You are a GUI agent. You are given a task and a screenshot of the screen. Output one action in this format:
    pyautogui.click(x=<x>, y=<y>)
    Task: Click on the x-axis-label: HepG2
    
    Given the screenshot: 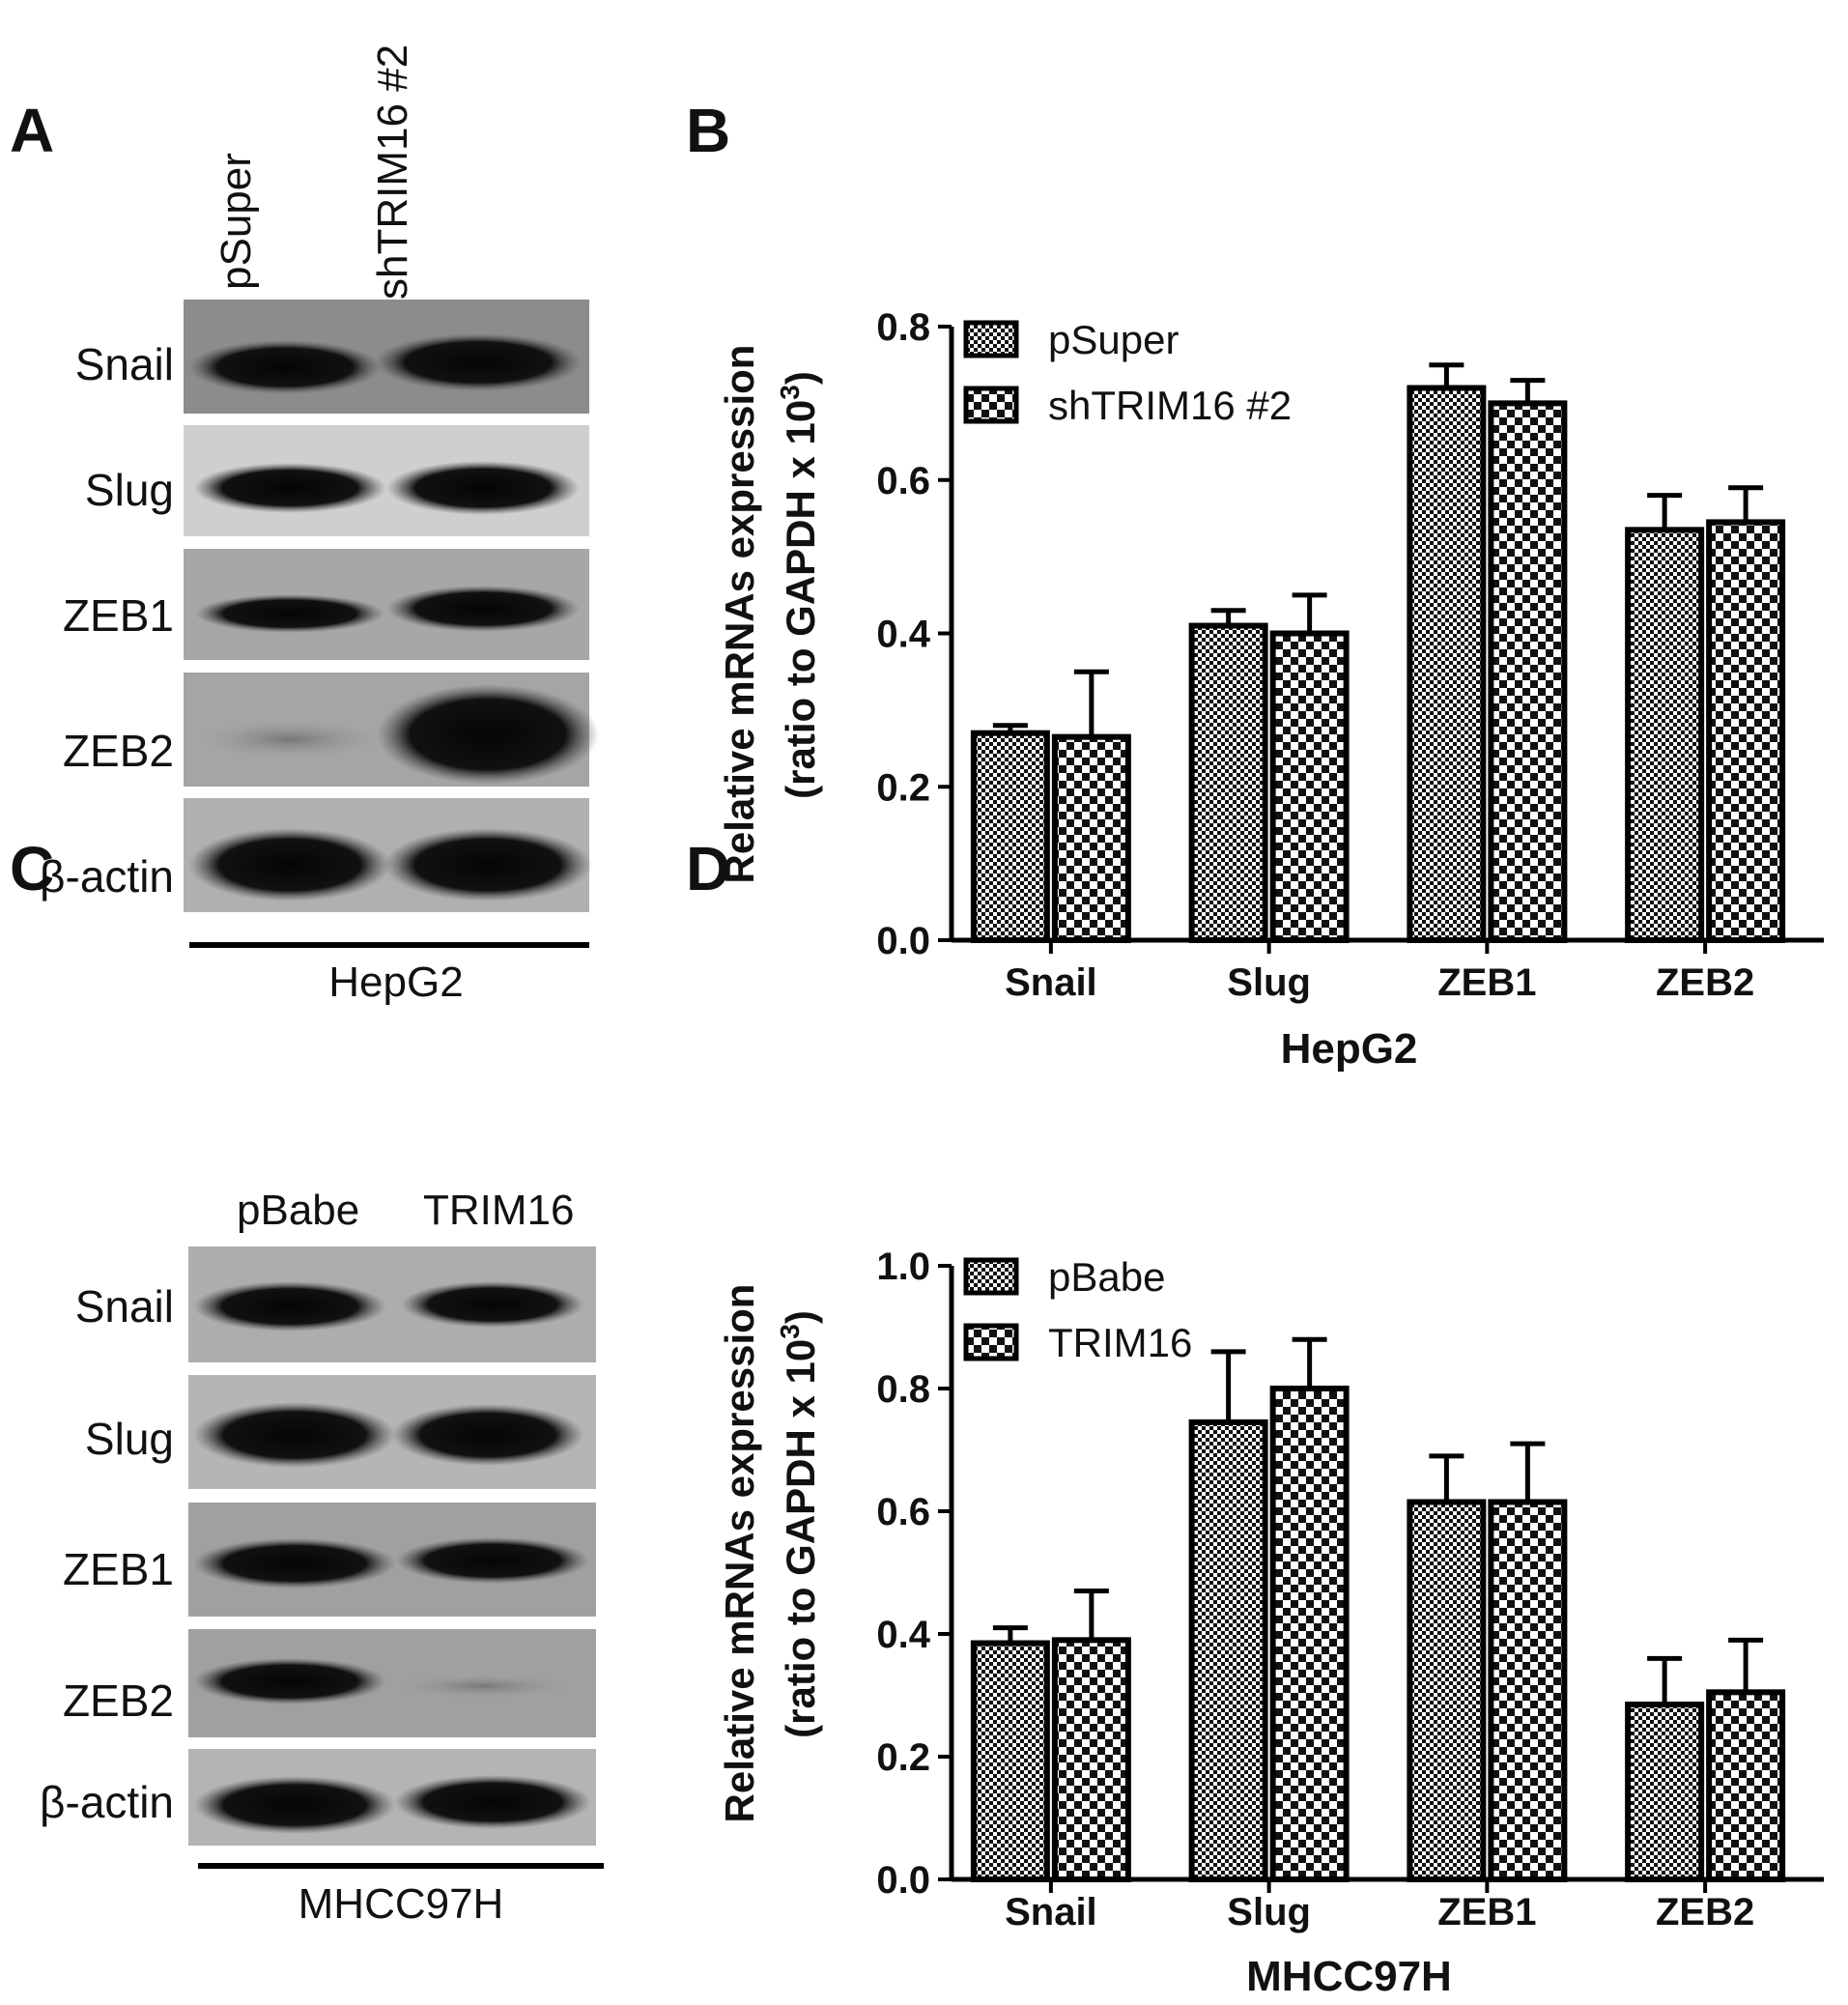 What is the action you would take?
    pyautogui.click(x=1349, y=1049)
    